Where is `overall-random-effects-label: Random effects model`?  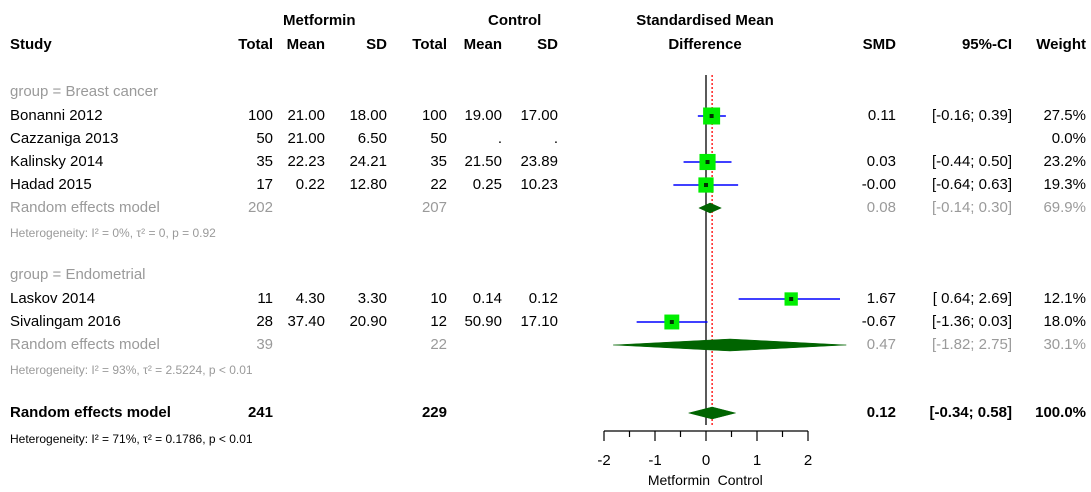
overall-random-effects-label: Random effects model is located at coordinates (90, 412).